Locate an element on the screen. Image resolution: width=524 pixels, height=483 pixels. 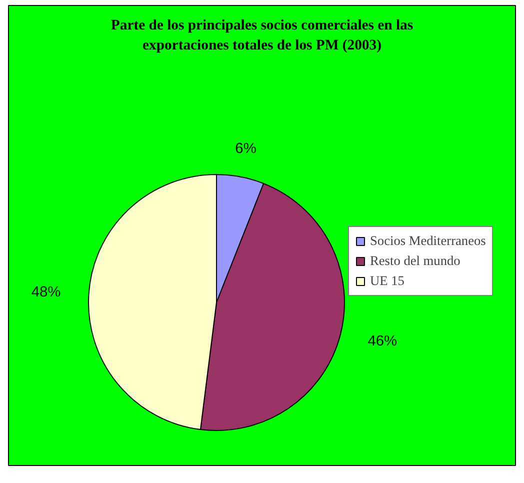
data-label: 48% is located at coordinates (46, 292).